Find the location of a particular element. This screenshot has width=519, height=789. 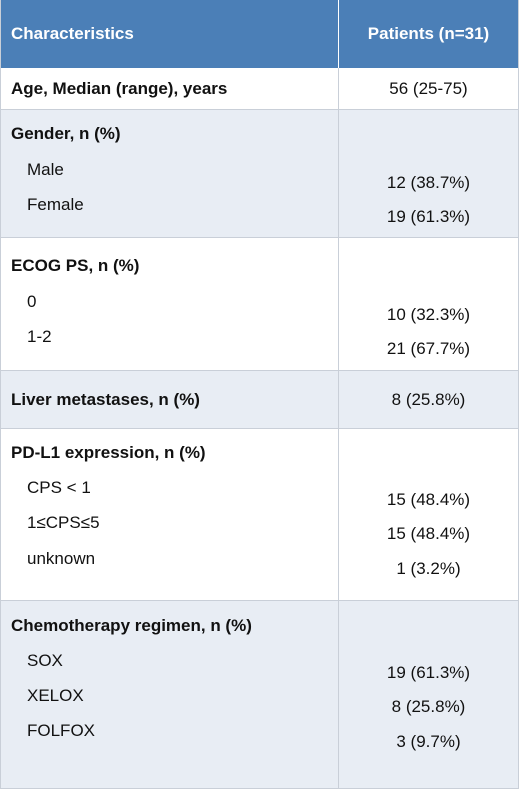

sub-label-female: Female is located at coordinates (55, 204).